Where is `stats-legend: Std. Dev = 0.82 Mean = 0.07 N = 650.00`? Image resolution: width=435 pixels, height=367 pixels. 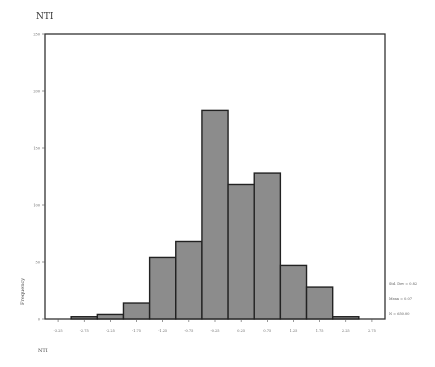
stats-legend: Std. Dev = 0.82 Mean = 0.07 N = 650.00 is located at coordinates (403, 299).